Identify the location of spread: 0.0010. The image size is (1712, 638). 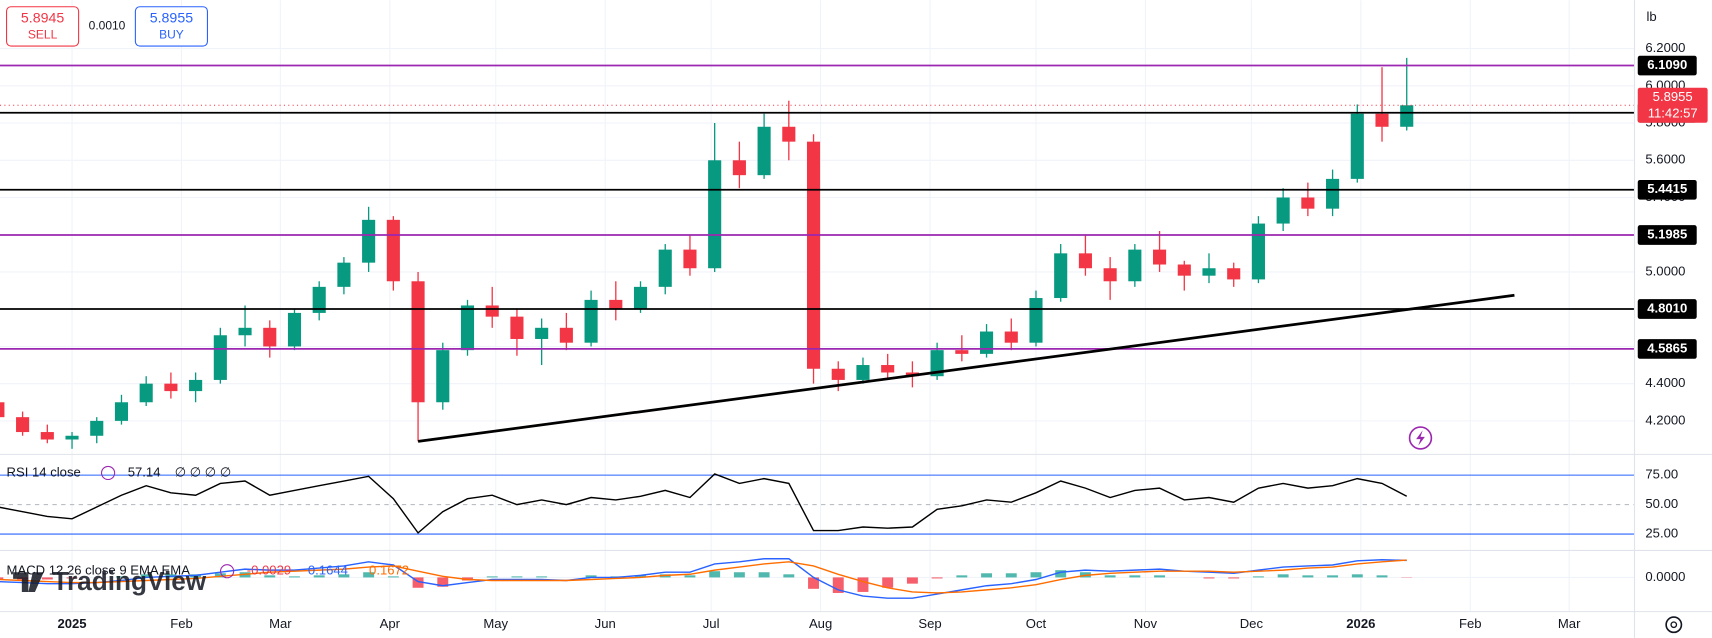
(107, 26).